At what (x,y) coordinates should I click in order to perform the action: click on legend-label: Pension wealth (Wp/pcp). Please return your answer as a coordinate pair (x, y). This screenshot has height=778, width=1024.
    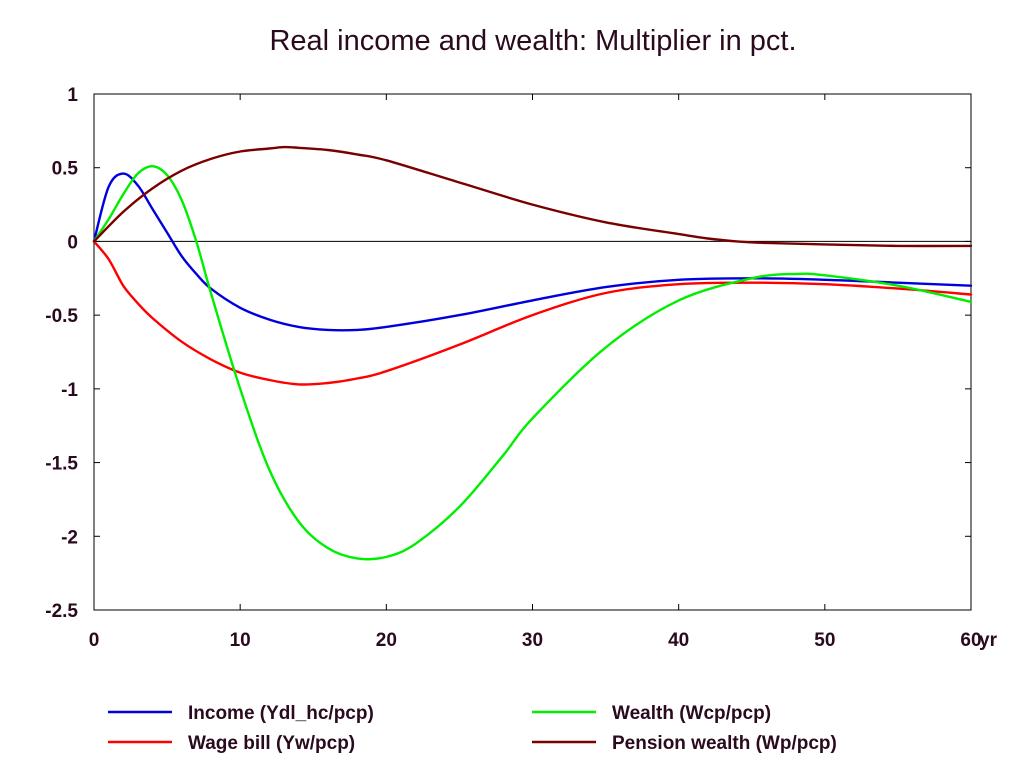
    Looking at the image, I should click on (724, 743).